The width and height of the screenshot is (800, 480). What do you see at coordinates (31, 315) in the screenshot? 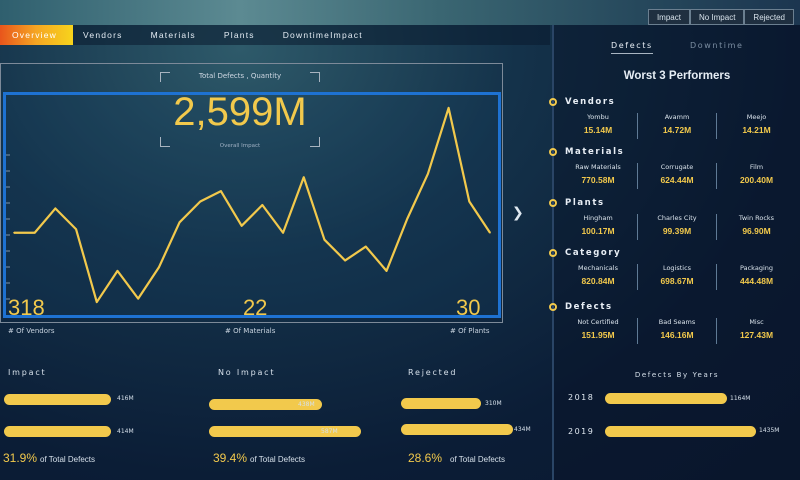
I see `stat-vendors: 318 # Of Vendors` at bounding box center [31, 315].